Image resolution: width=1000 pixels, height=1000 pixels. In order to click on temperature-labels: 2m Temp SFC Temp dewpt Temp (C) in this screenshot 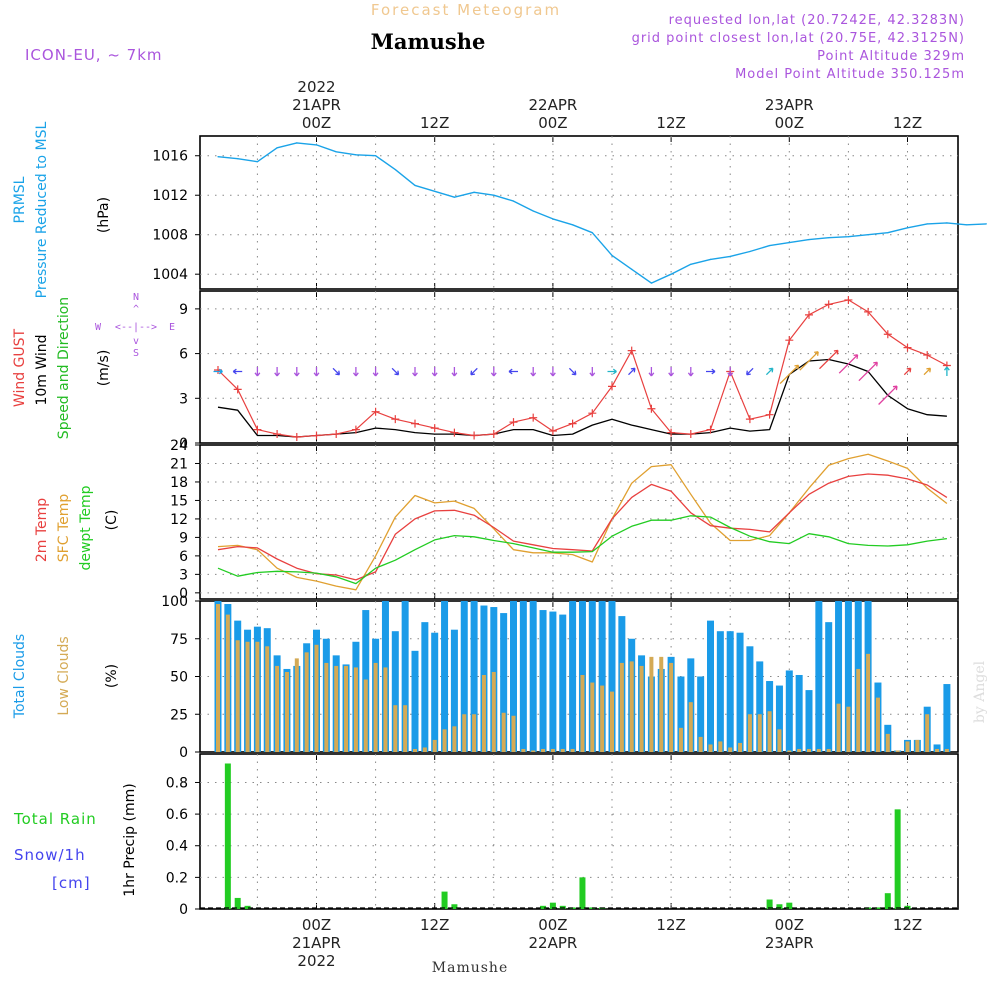, I will do `click(77, 527)`.